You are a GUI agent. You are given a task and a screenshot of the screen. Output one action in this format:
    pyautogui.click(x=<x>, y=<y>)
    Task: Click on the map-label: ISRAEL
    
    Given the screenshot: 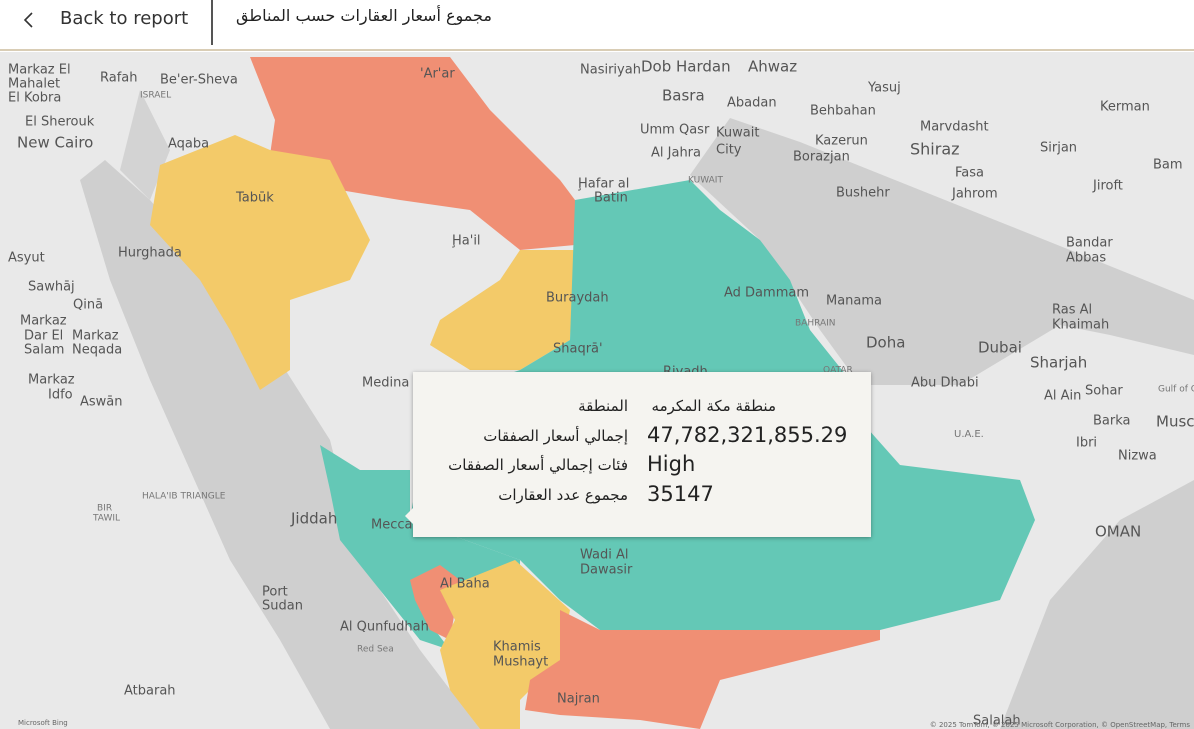 What is the action you would take?
    pyautogui.click(x=155, y=96)
    